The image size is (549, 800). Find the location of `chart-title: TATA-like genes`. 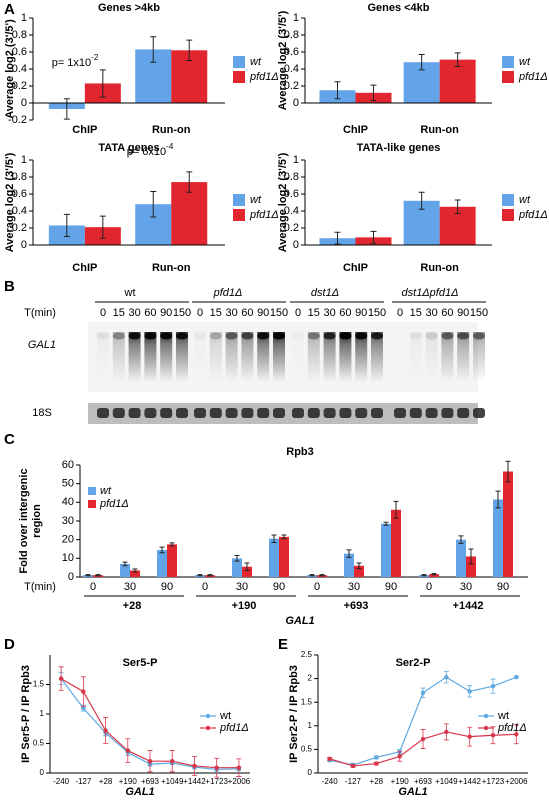

chart-title: TATA-like genes is located at coordinates (399, 148).